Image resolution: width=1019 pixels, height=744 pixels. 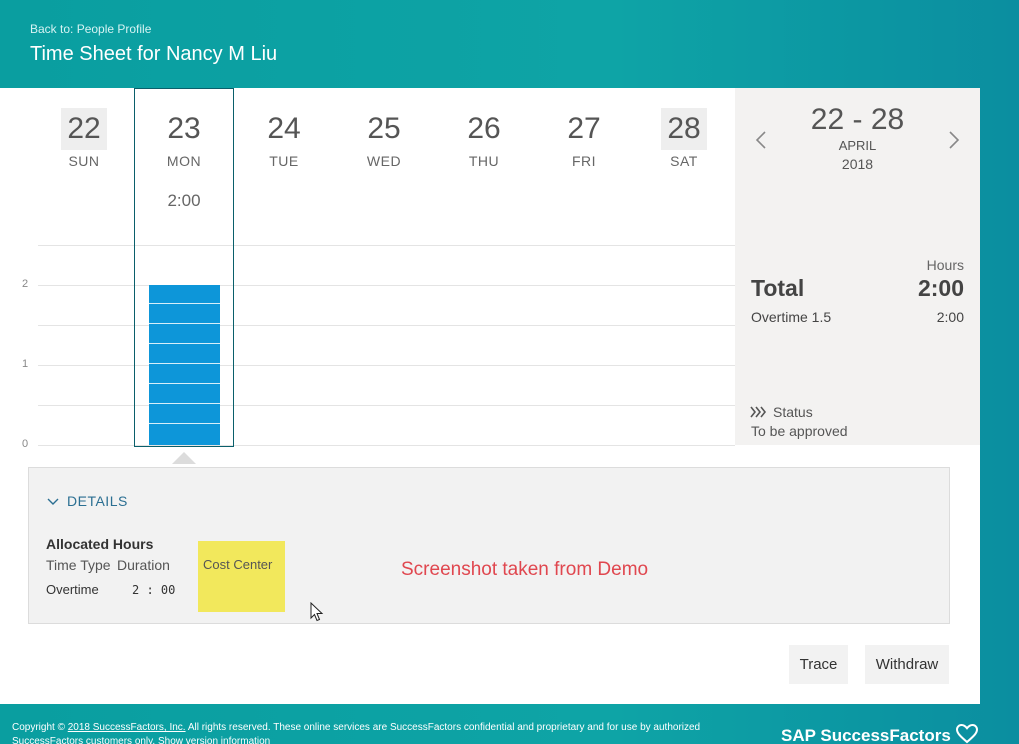 I want to click on status-value: To be approved, so click(x=799, y=431).